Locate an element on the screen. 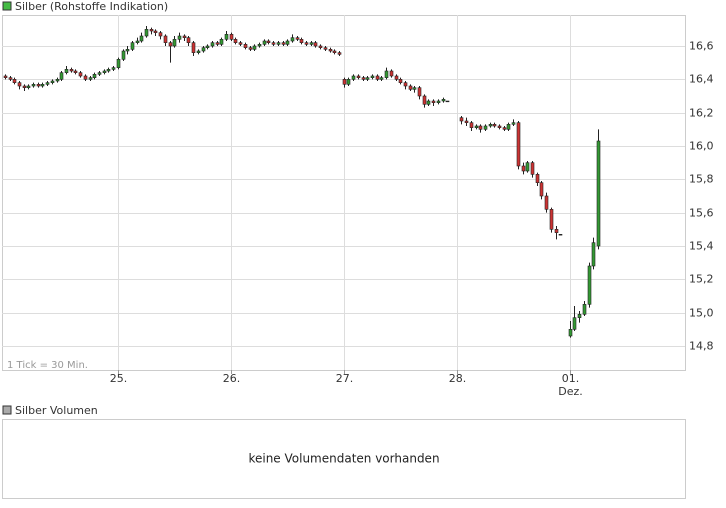 The height and width of the screenshot is (508, 726). y-tick-label: 14,8 is located at coordinates (701, 346).